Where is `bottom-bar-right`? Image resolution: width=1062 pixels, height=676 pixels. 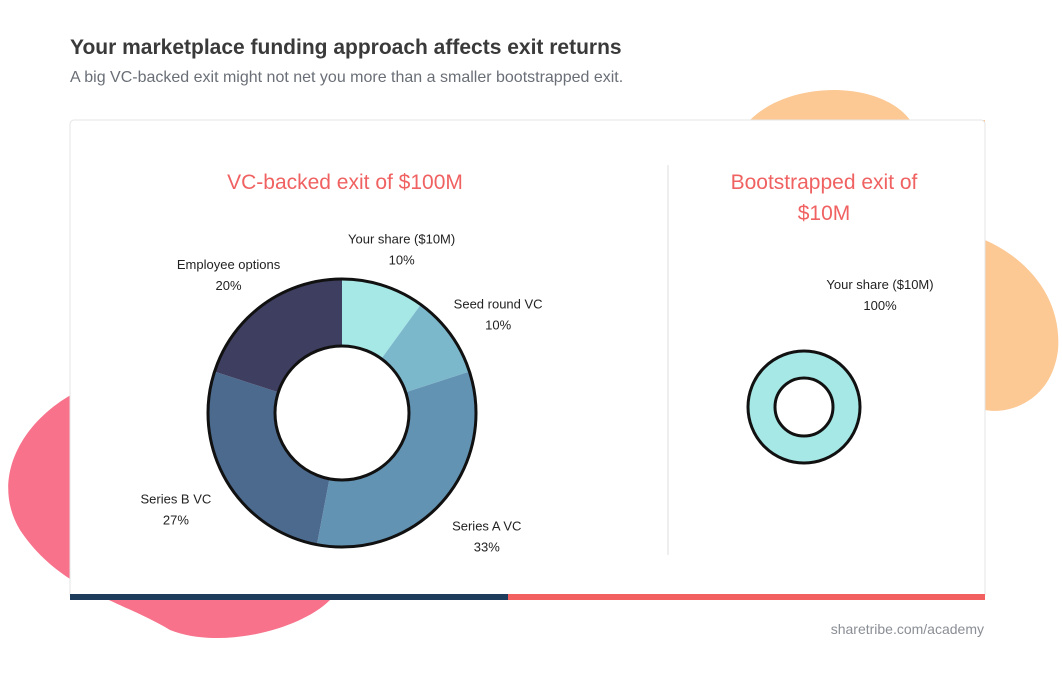
bottom-bar-right is located at coordinates (746, 597).